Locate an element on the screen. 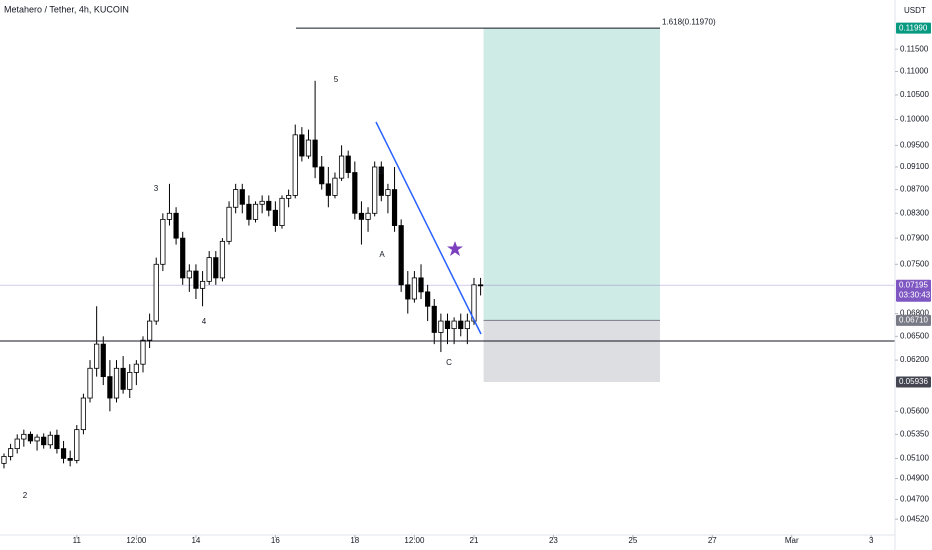  wave-label: A is located at coordinates (382, 254).